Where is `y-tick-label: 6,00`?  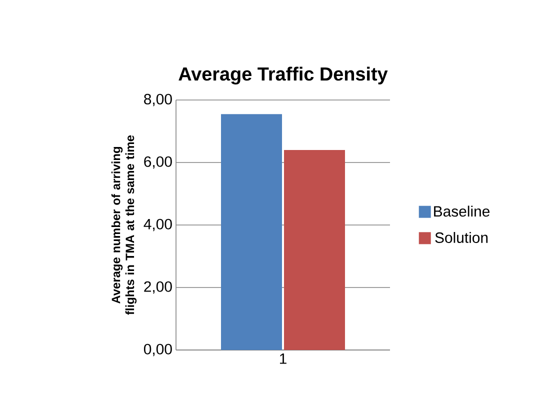
y-tick-label: 6,00 is located at coordinates (158, 162).